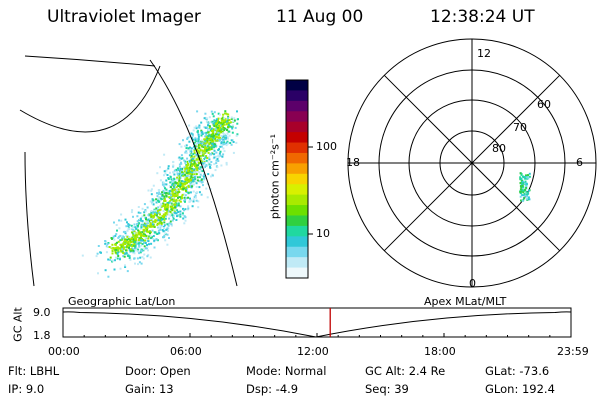 This screenshot has width=600, height=400. Describe the element at coordinates (472, 283) in the screenshot. I see `mlt-label-0: 0` at that location.